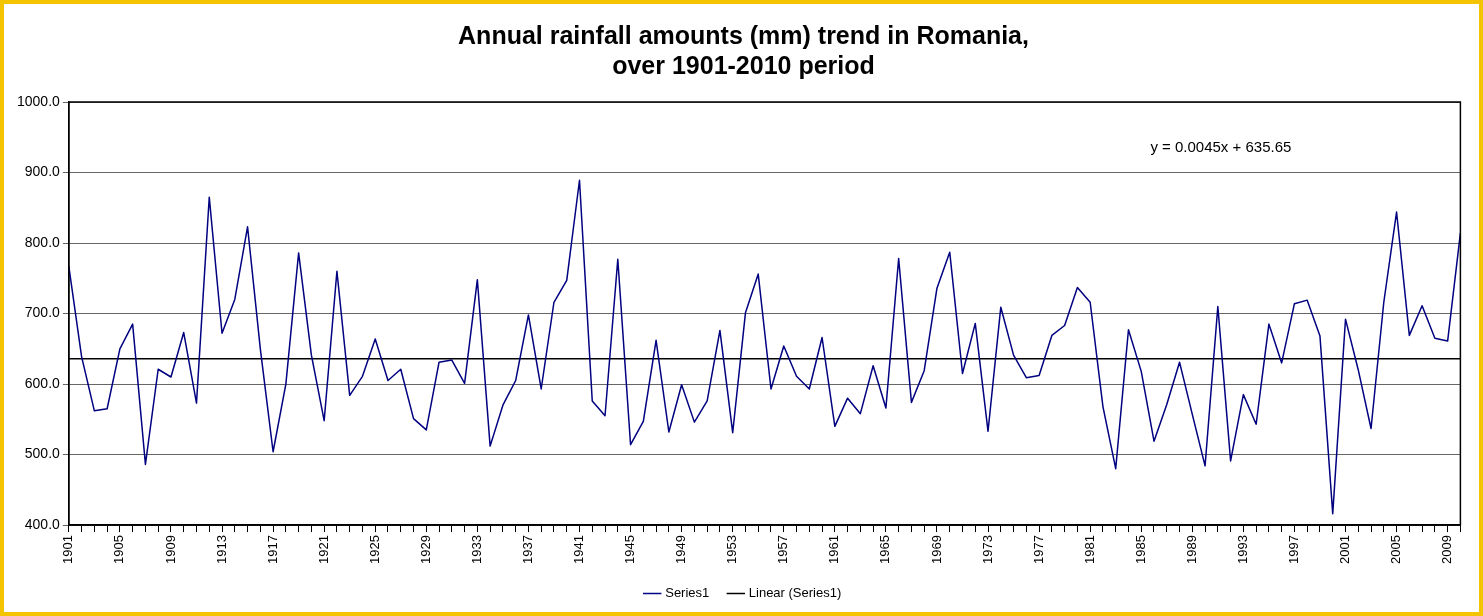  I want to click on x-tick-label: 2005, so click(1396, 549).